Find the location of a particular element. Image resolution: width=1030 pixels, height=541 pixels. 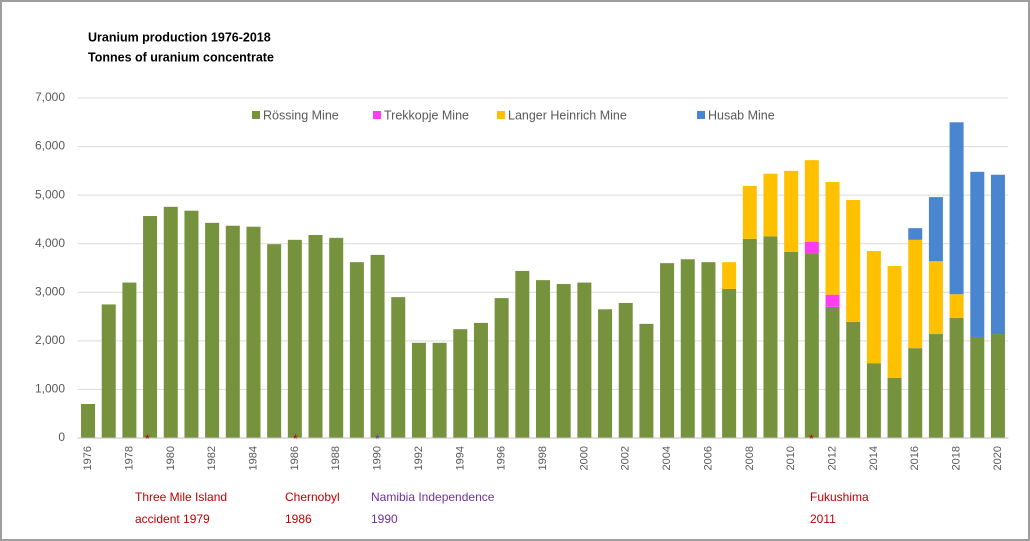

y-tick-label: 1,000 is located at coordinates (50, 389).